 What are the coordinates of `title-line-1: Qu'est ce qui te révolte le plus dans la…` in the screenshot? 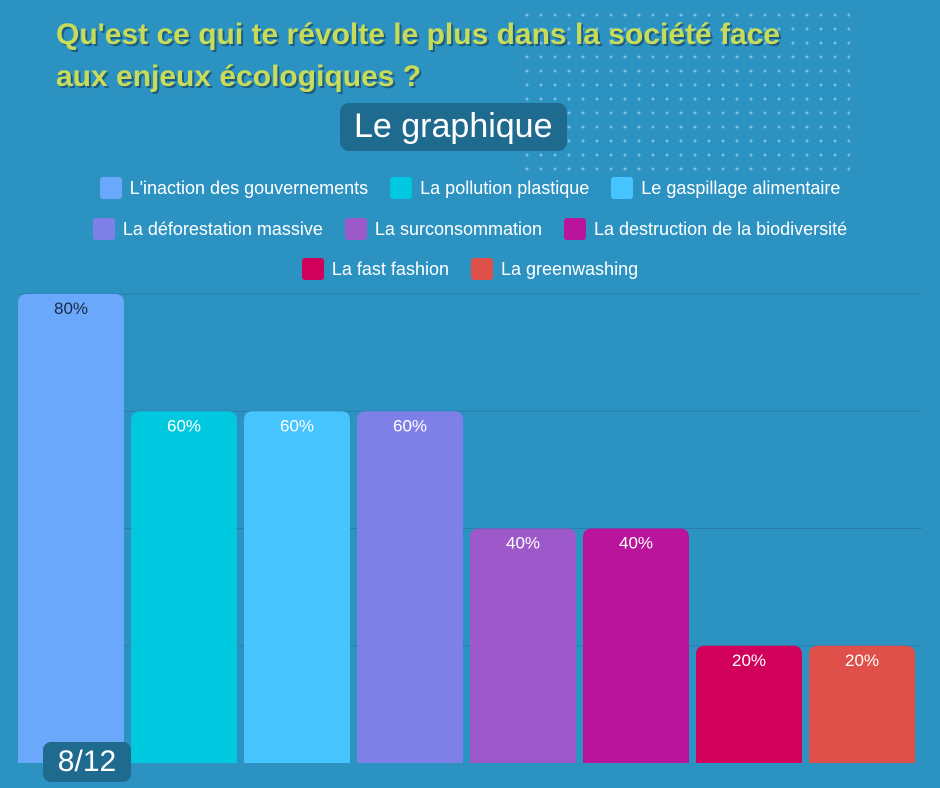 It's located at (418, 34).